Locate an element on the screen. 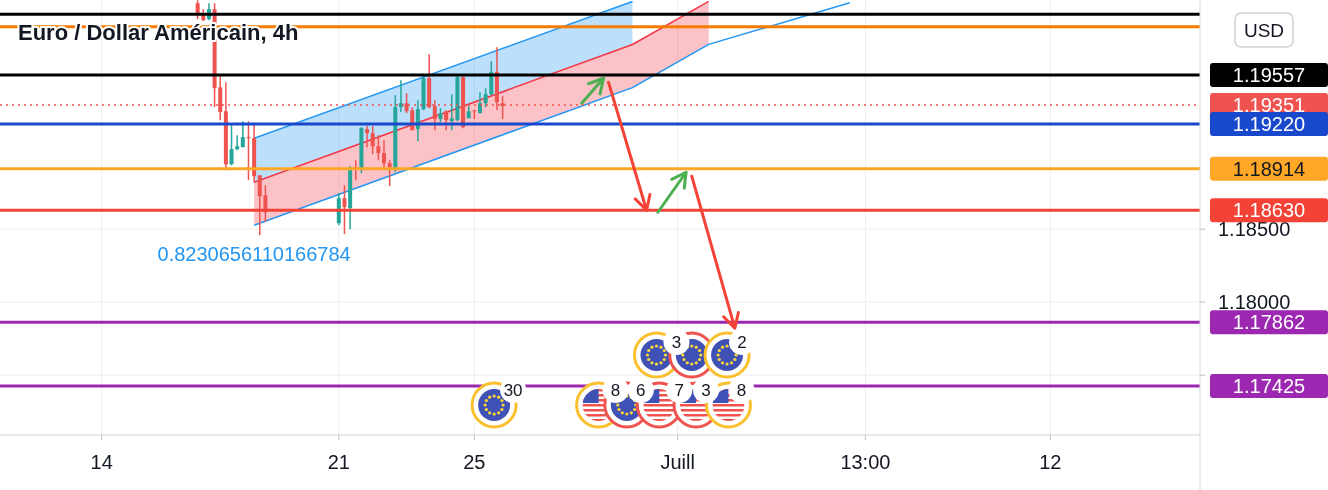 This screenshot has width=1328, height=490. annotation: 6 is located at coordinates (641, 390).